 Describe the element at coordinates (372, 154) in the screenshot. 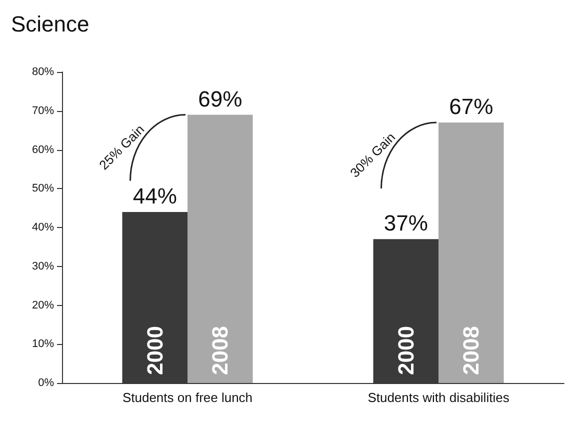

I see `annotation: 30% Gain` at that location.